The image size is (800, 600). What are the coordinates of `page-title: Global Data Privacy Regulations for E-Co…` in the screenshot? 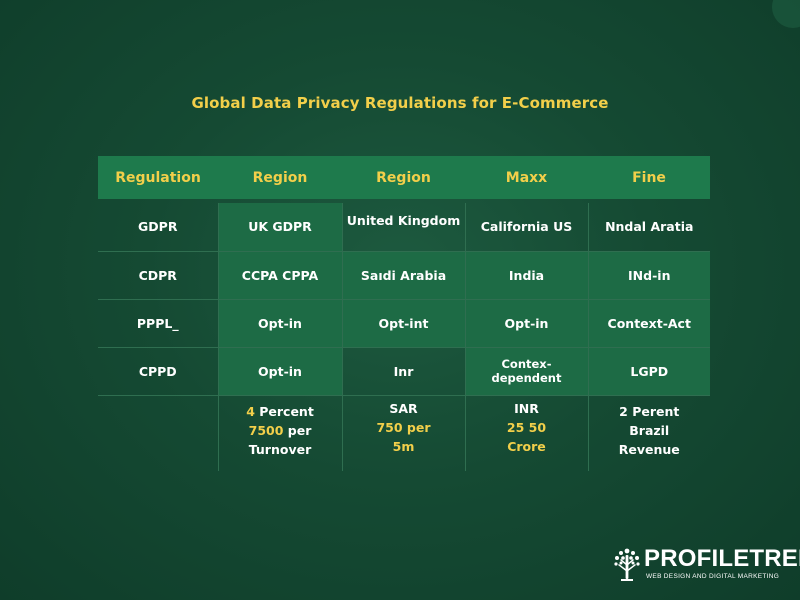 It's located at (400, 103).